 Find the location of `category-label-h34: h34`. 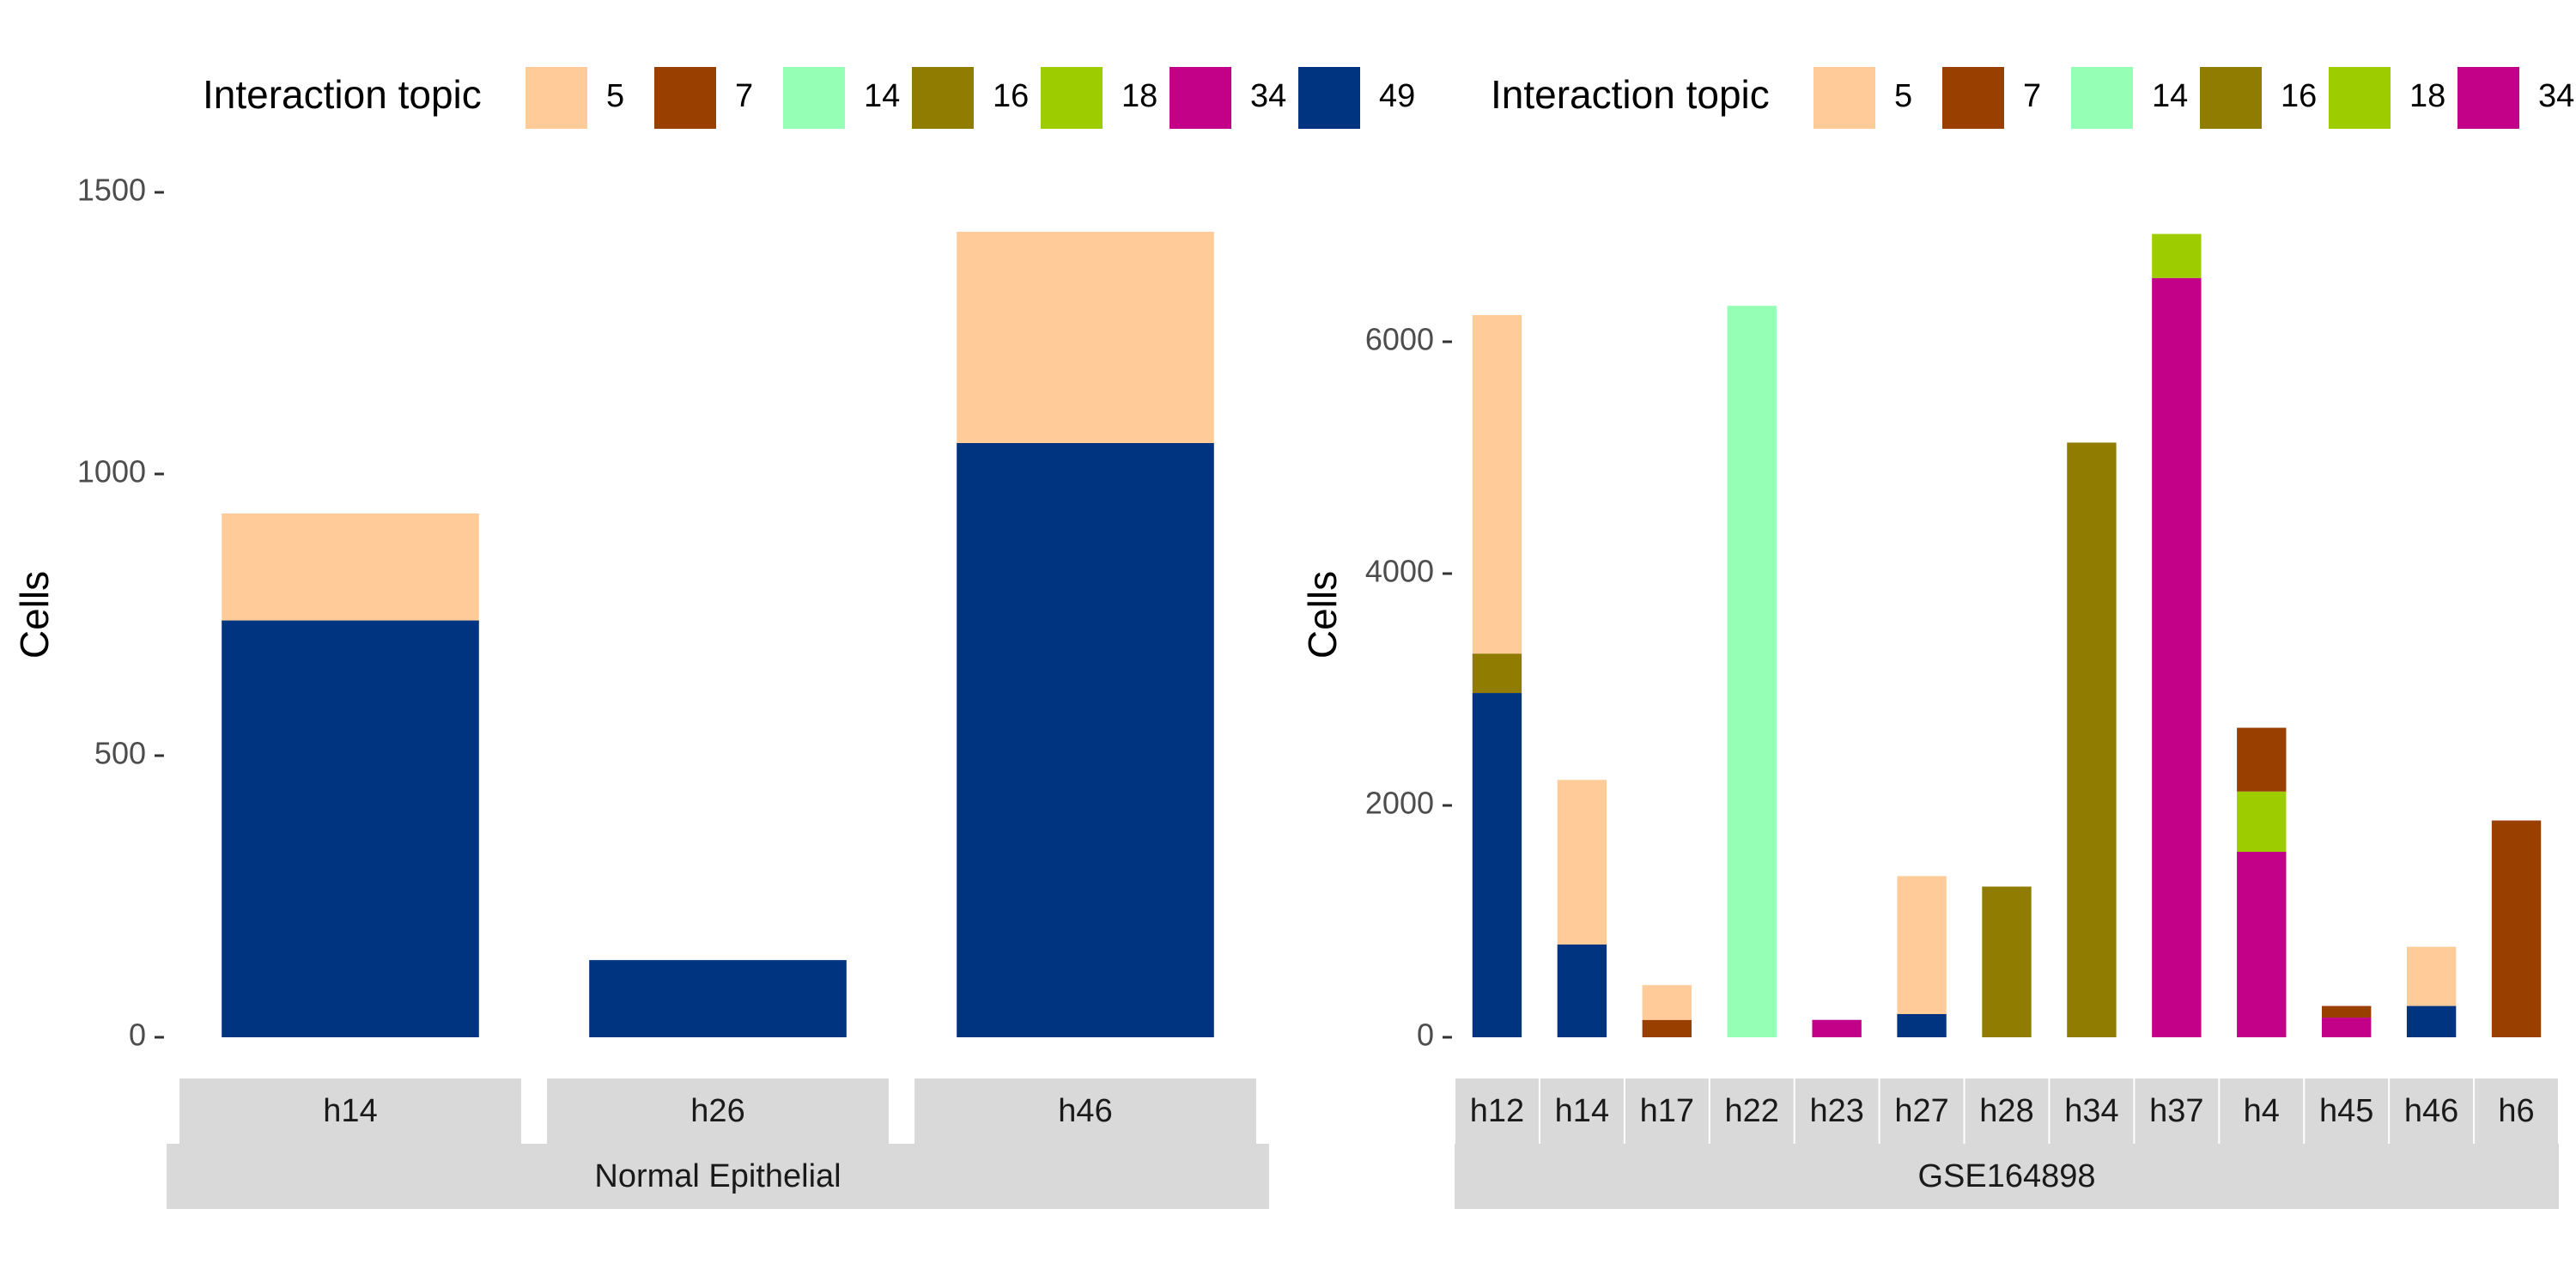

category-label-h34: h34 is located at coordinates (2091, 1111).